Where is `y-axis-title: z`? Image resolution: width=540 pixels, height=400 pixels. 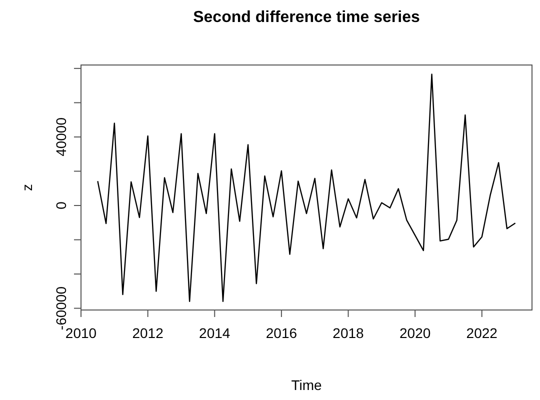 y-axis-title: z is located at coordinates (27, 187).